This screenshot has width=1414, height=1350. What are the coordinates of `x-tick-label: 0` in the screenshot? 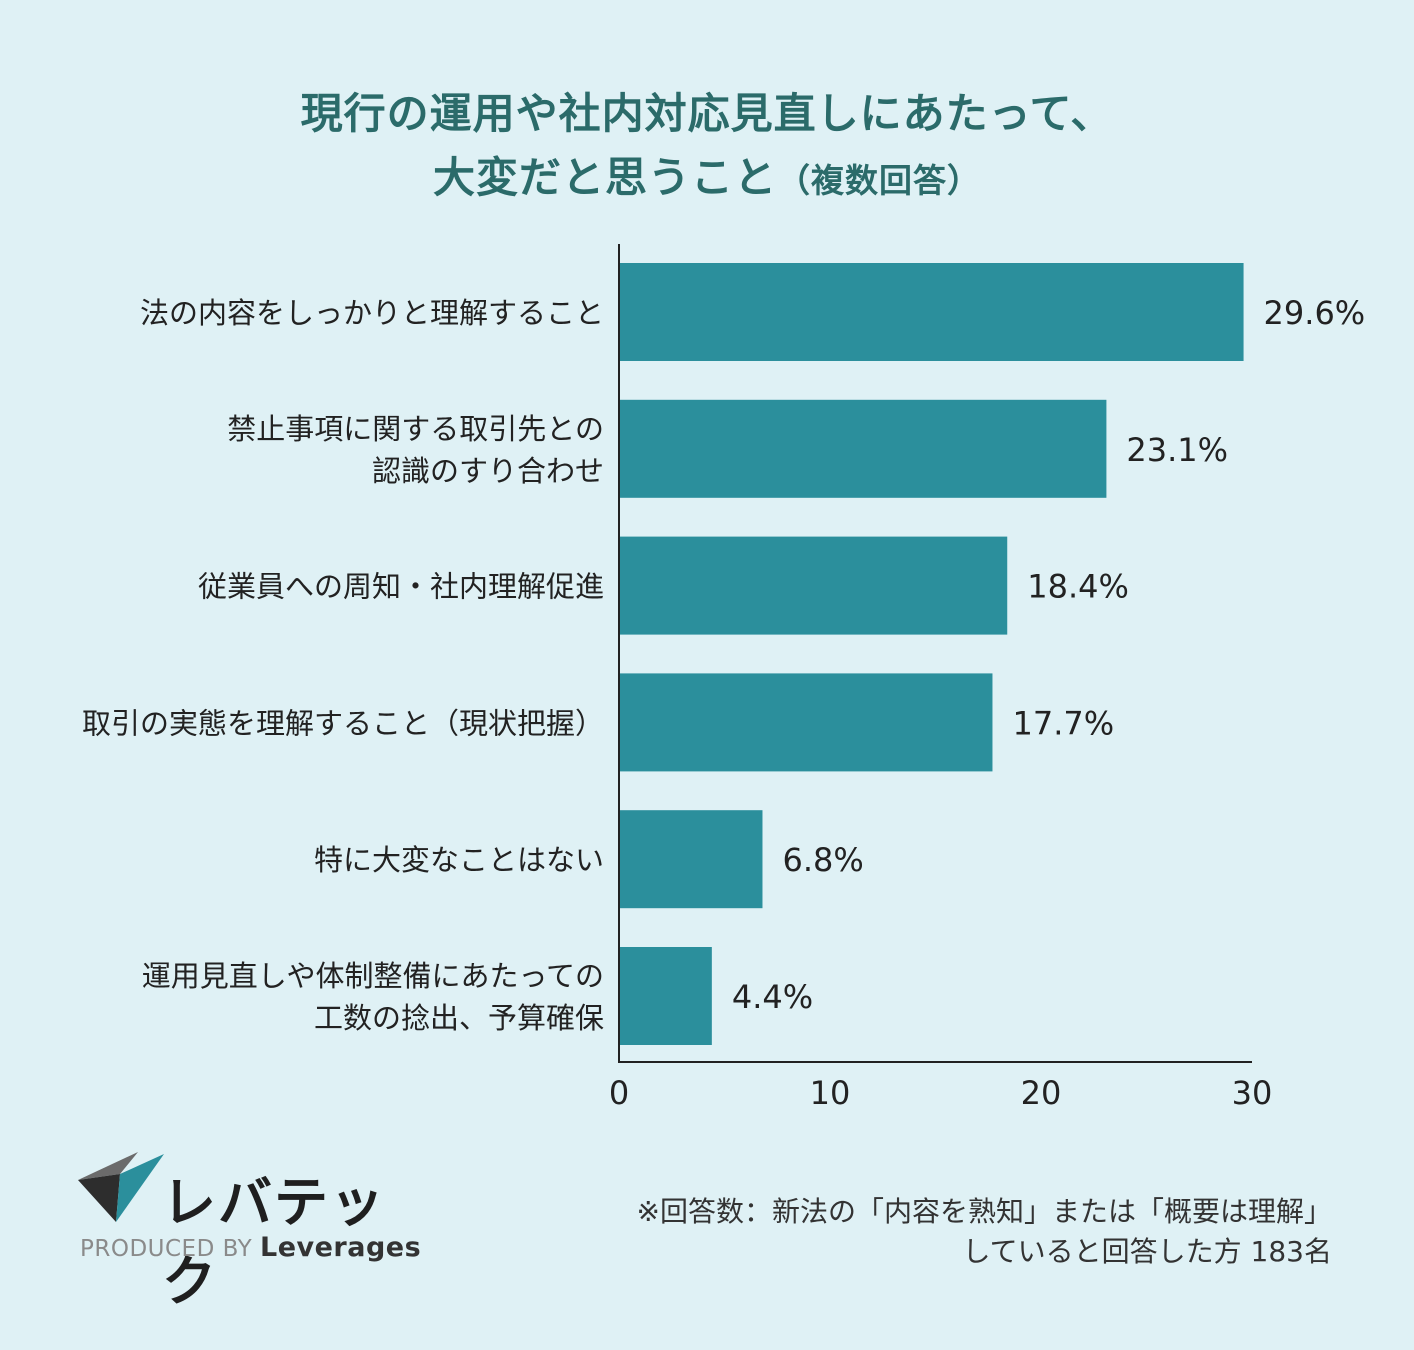 It's located at (619, 1093).